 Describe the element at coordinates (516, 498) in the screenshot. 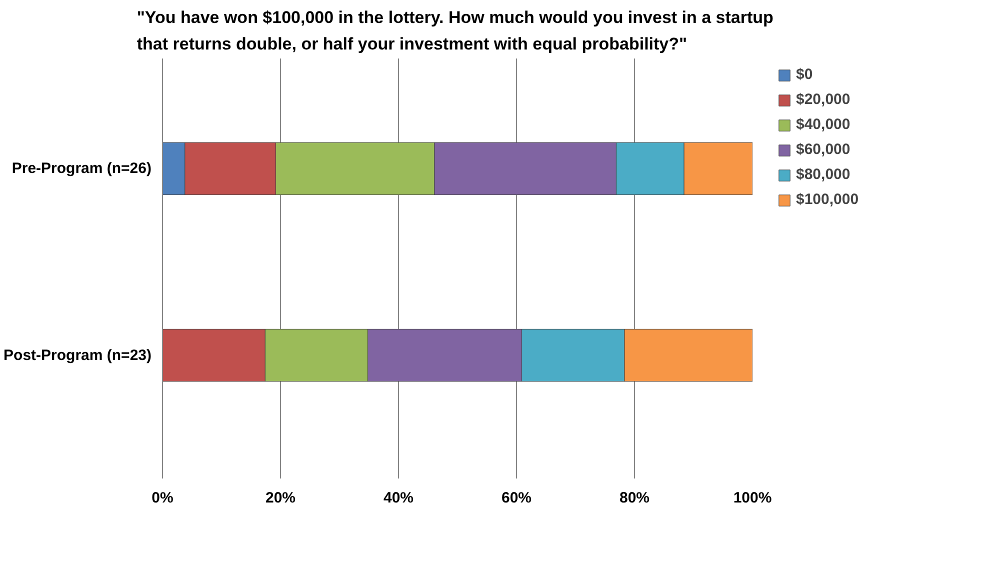

I see `x-tick-label: 60%` at that location.